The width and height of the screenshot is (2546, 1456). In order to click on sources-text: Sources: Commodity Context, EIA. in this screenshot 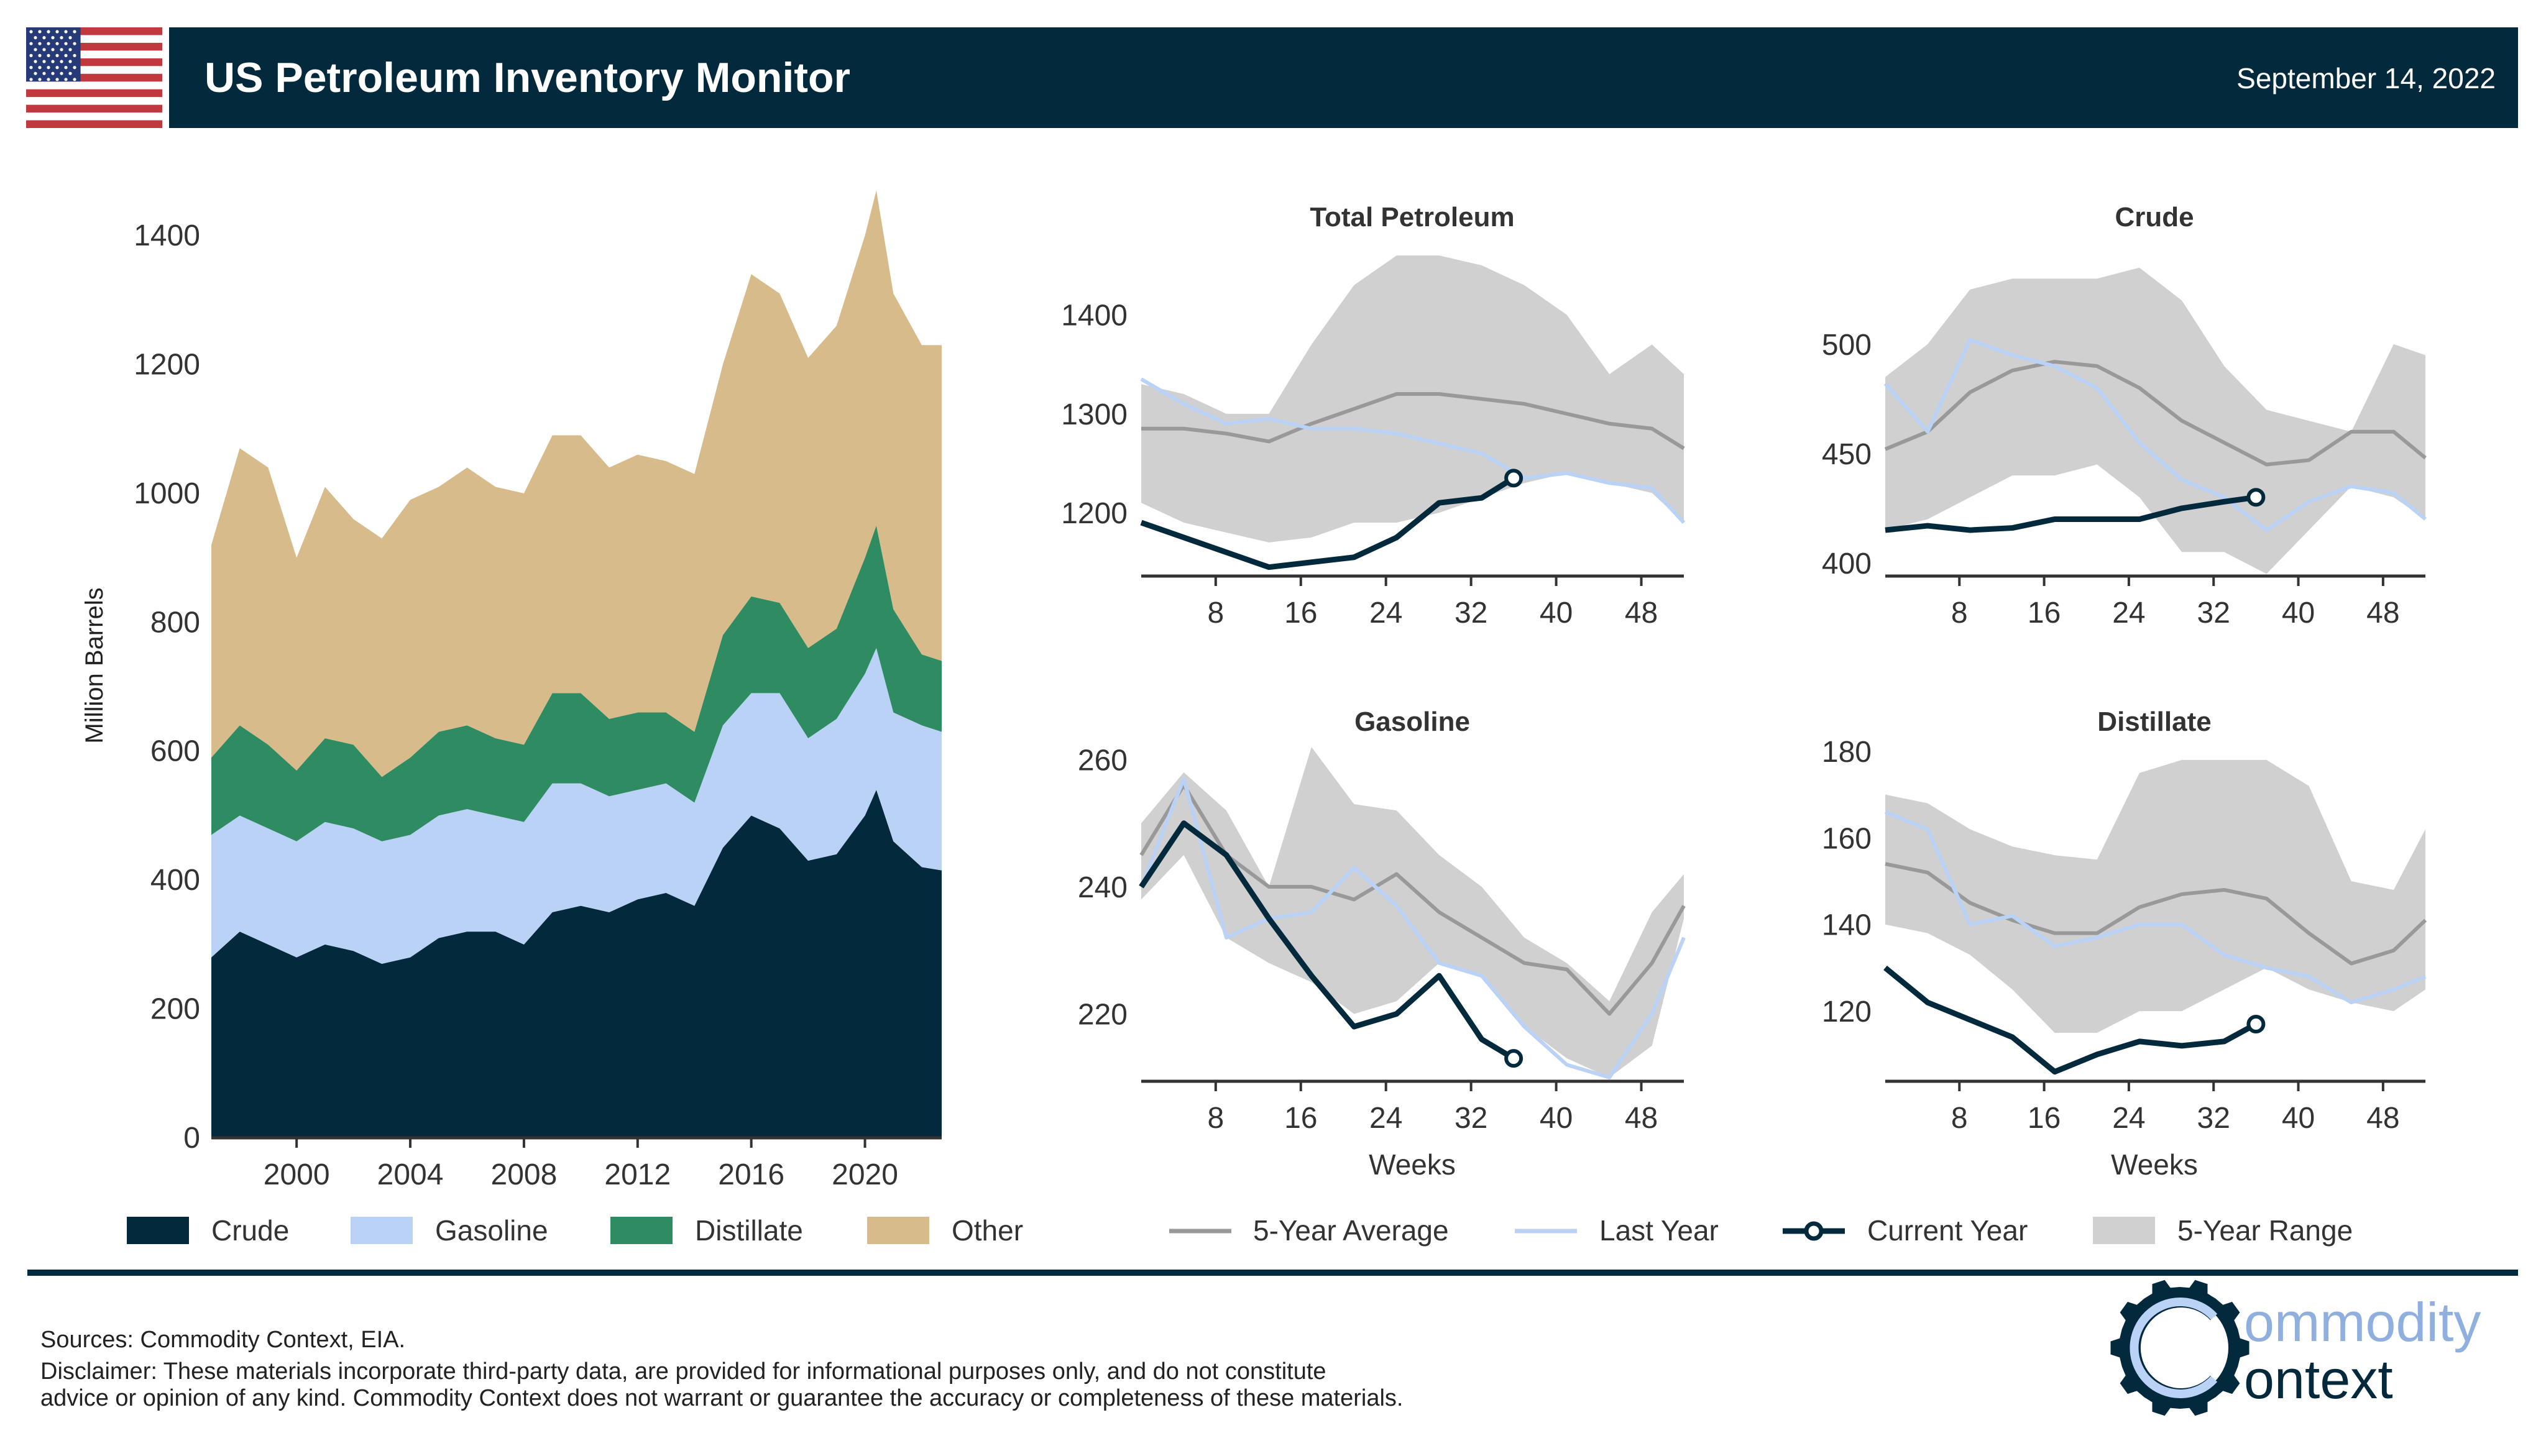, I will do `click(223, 1340)`.